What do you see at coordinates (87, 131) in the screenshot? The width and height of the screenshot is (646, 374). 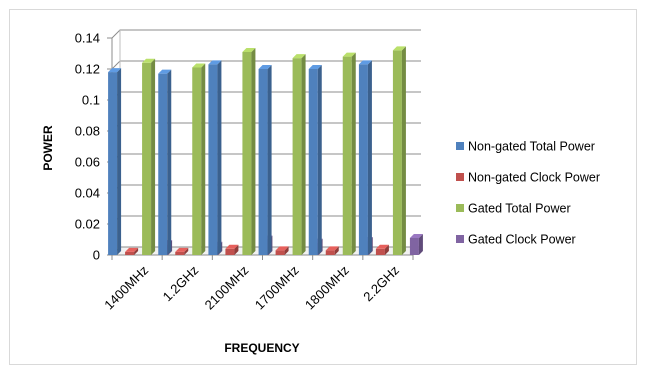 I see `y-tick-label: 0.08` at bounding box center [87, 131].